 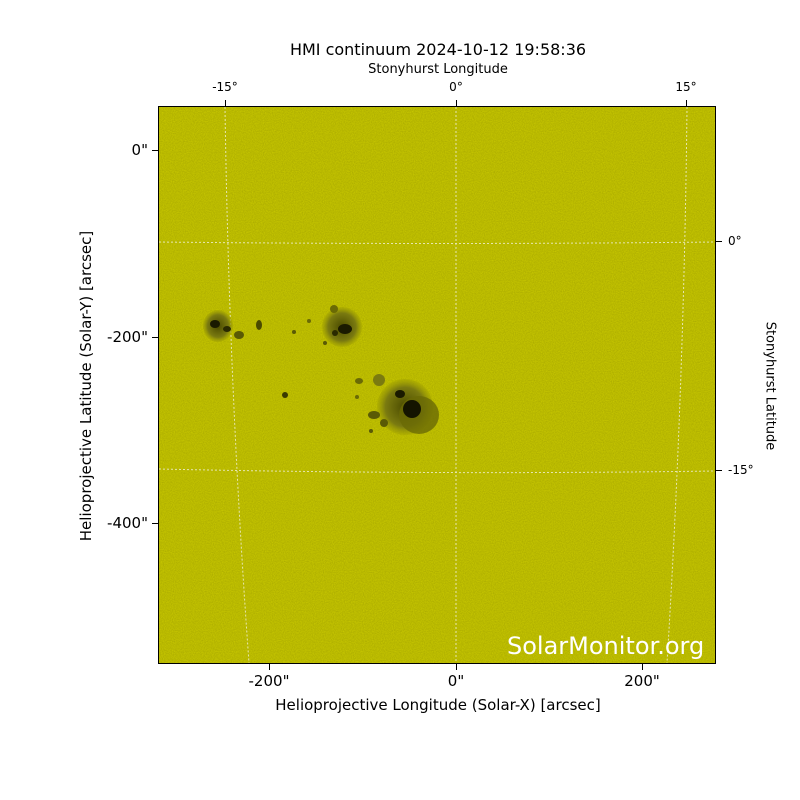 What do you see at coordinates (127, 337) in the screenshot?
I see `left-tick-label: -200"` at bounding box center [127, 337].